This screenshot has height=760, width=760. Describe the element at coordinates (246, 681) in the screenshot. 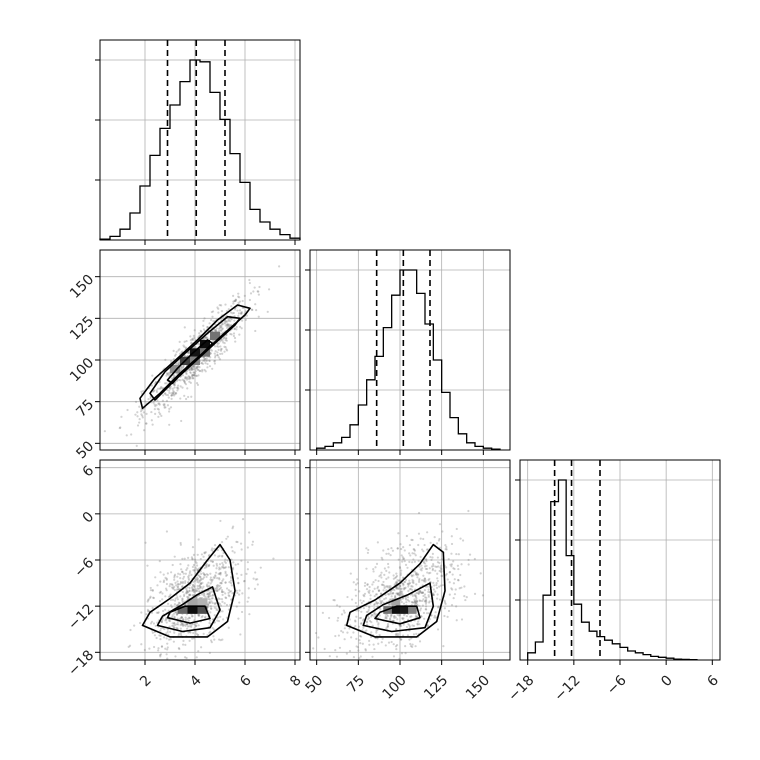

I see `tick-label-x: 6` at that location.